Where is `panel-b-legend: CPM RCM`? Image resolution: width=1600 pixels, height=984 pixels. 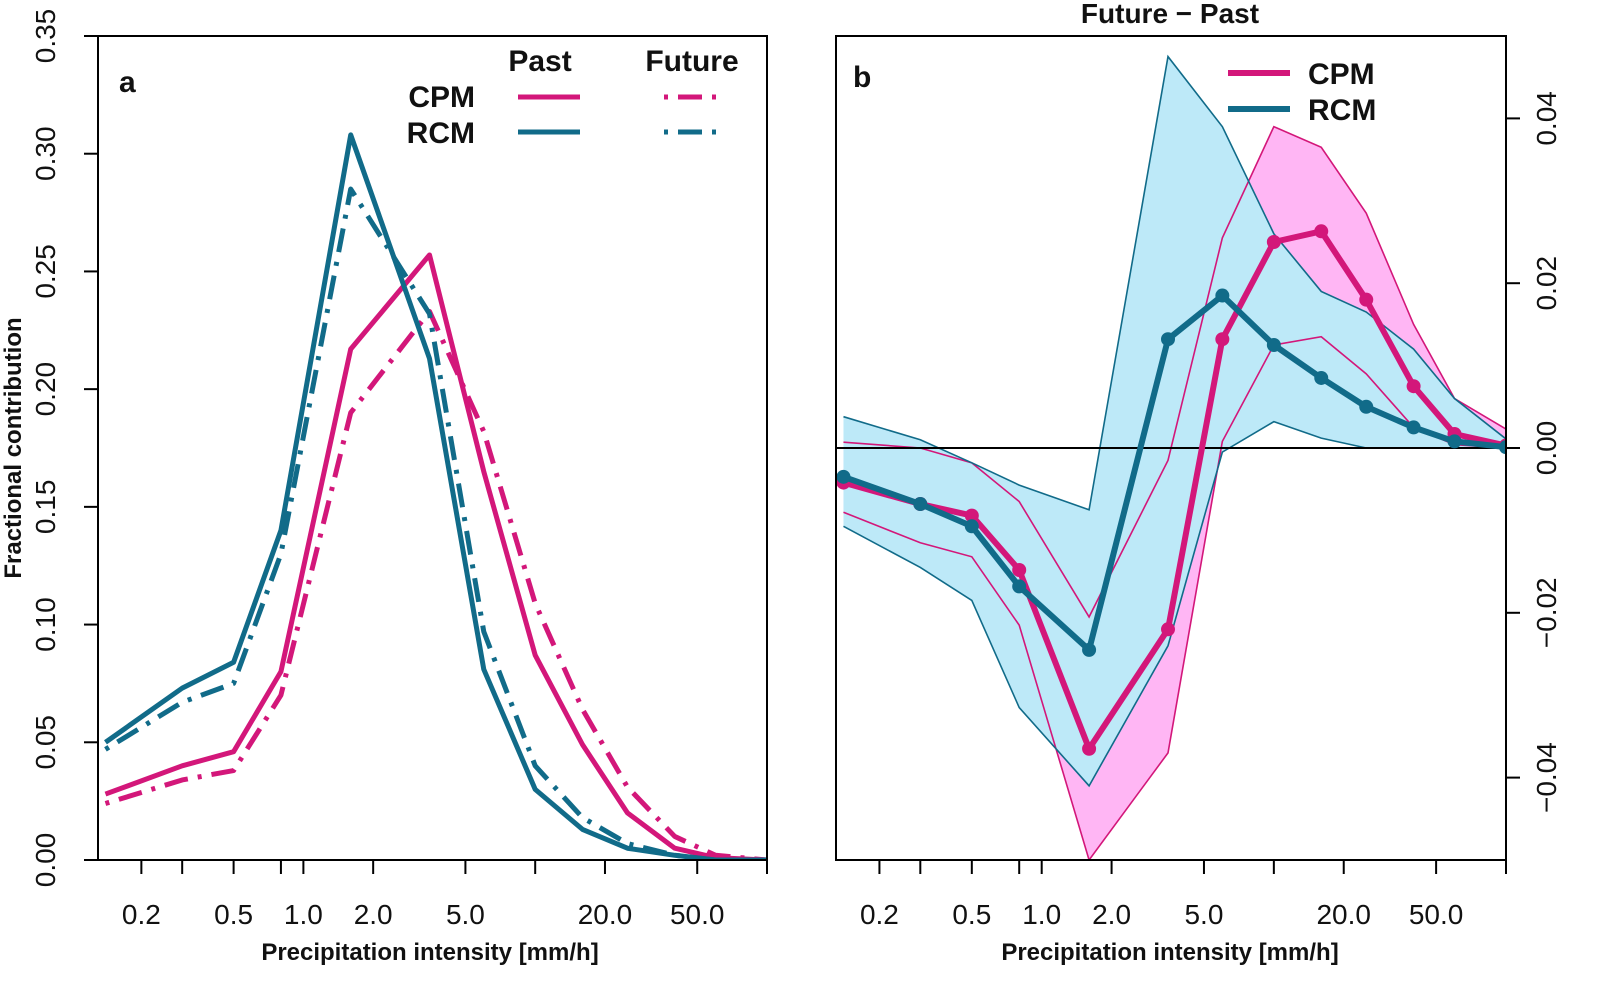
panel-b-legend: CPM RCM is located at coordinates (1302, 92).